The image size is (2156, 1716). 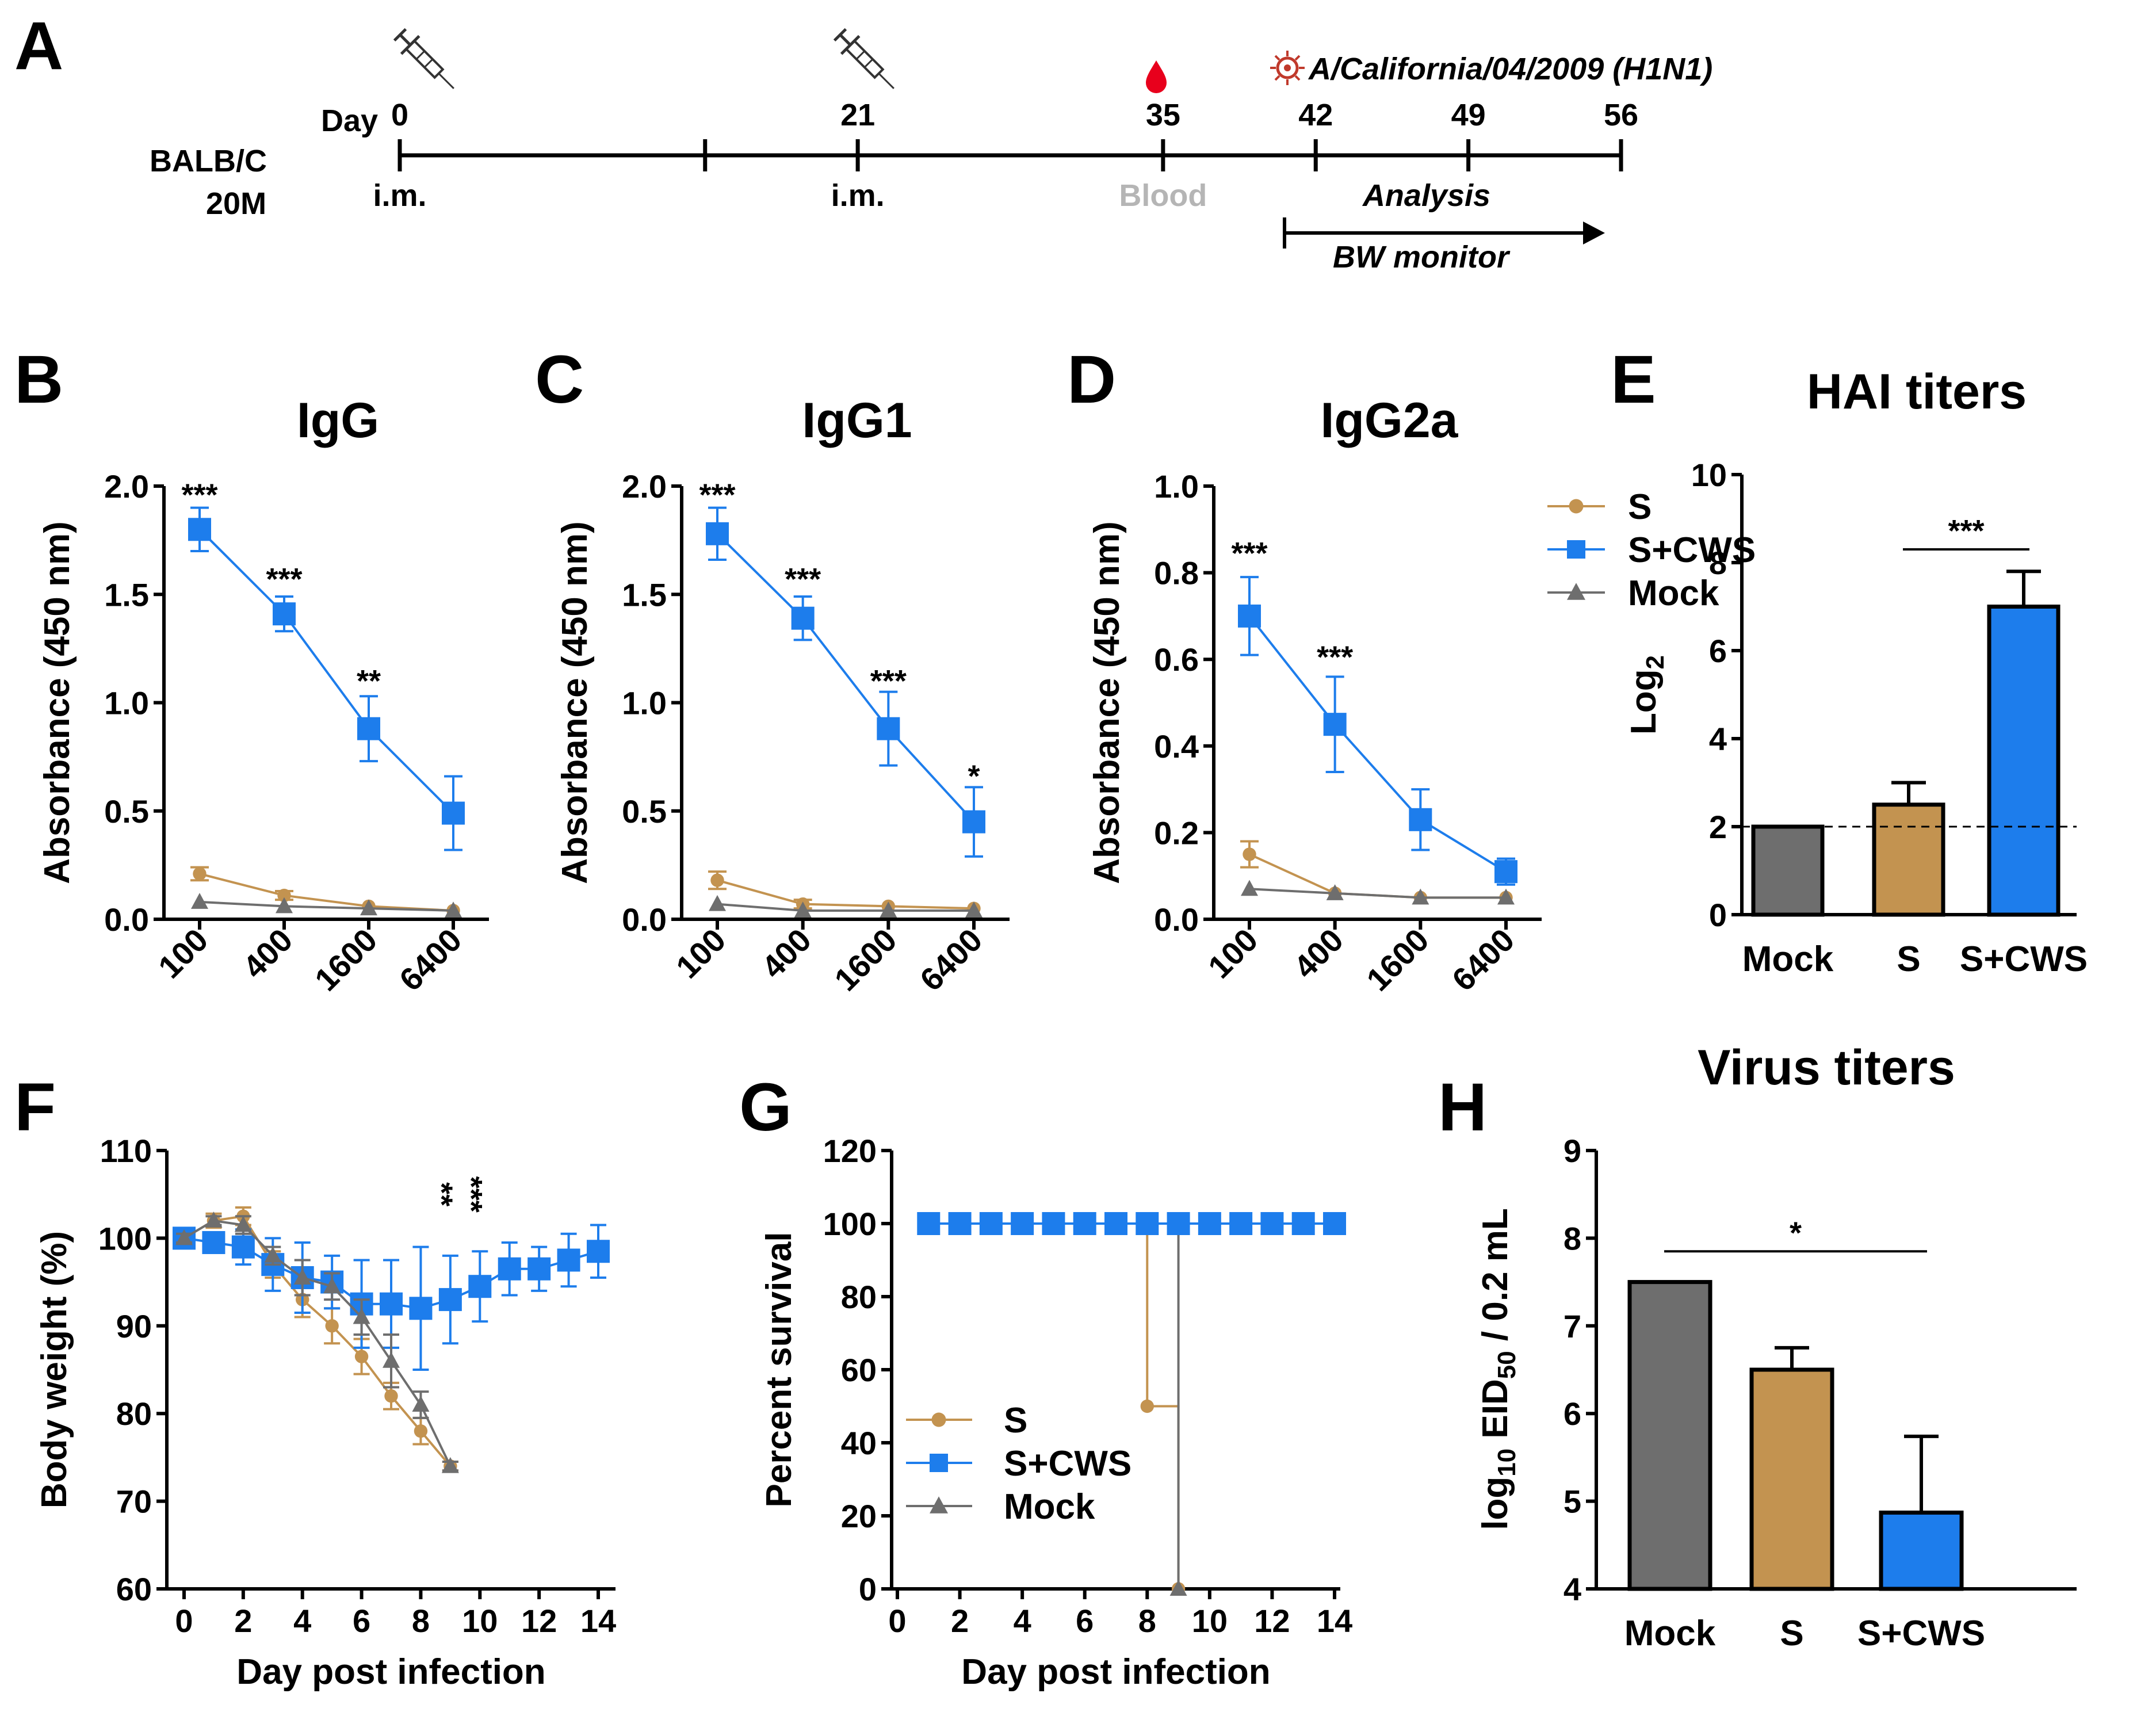 What do you see at coordinates (974, 776) in the screenshot?
I see `significance-label: *` at bounding box center [974, 776].